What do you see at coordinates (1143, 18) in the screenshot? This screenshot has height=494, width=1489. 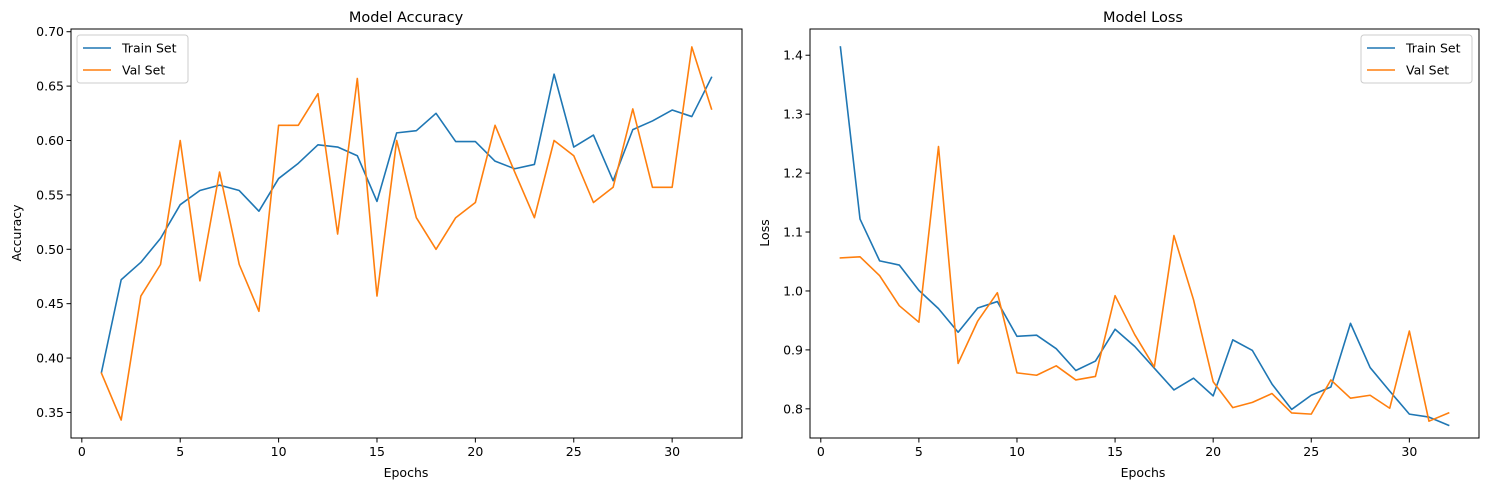 I see `loss-chart-title: Model Loss` at bounding box center [1143, 18].